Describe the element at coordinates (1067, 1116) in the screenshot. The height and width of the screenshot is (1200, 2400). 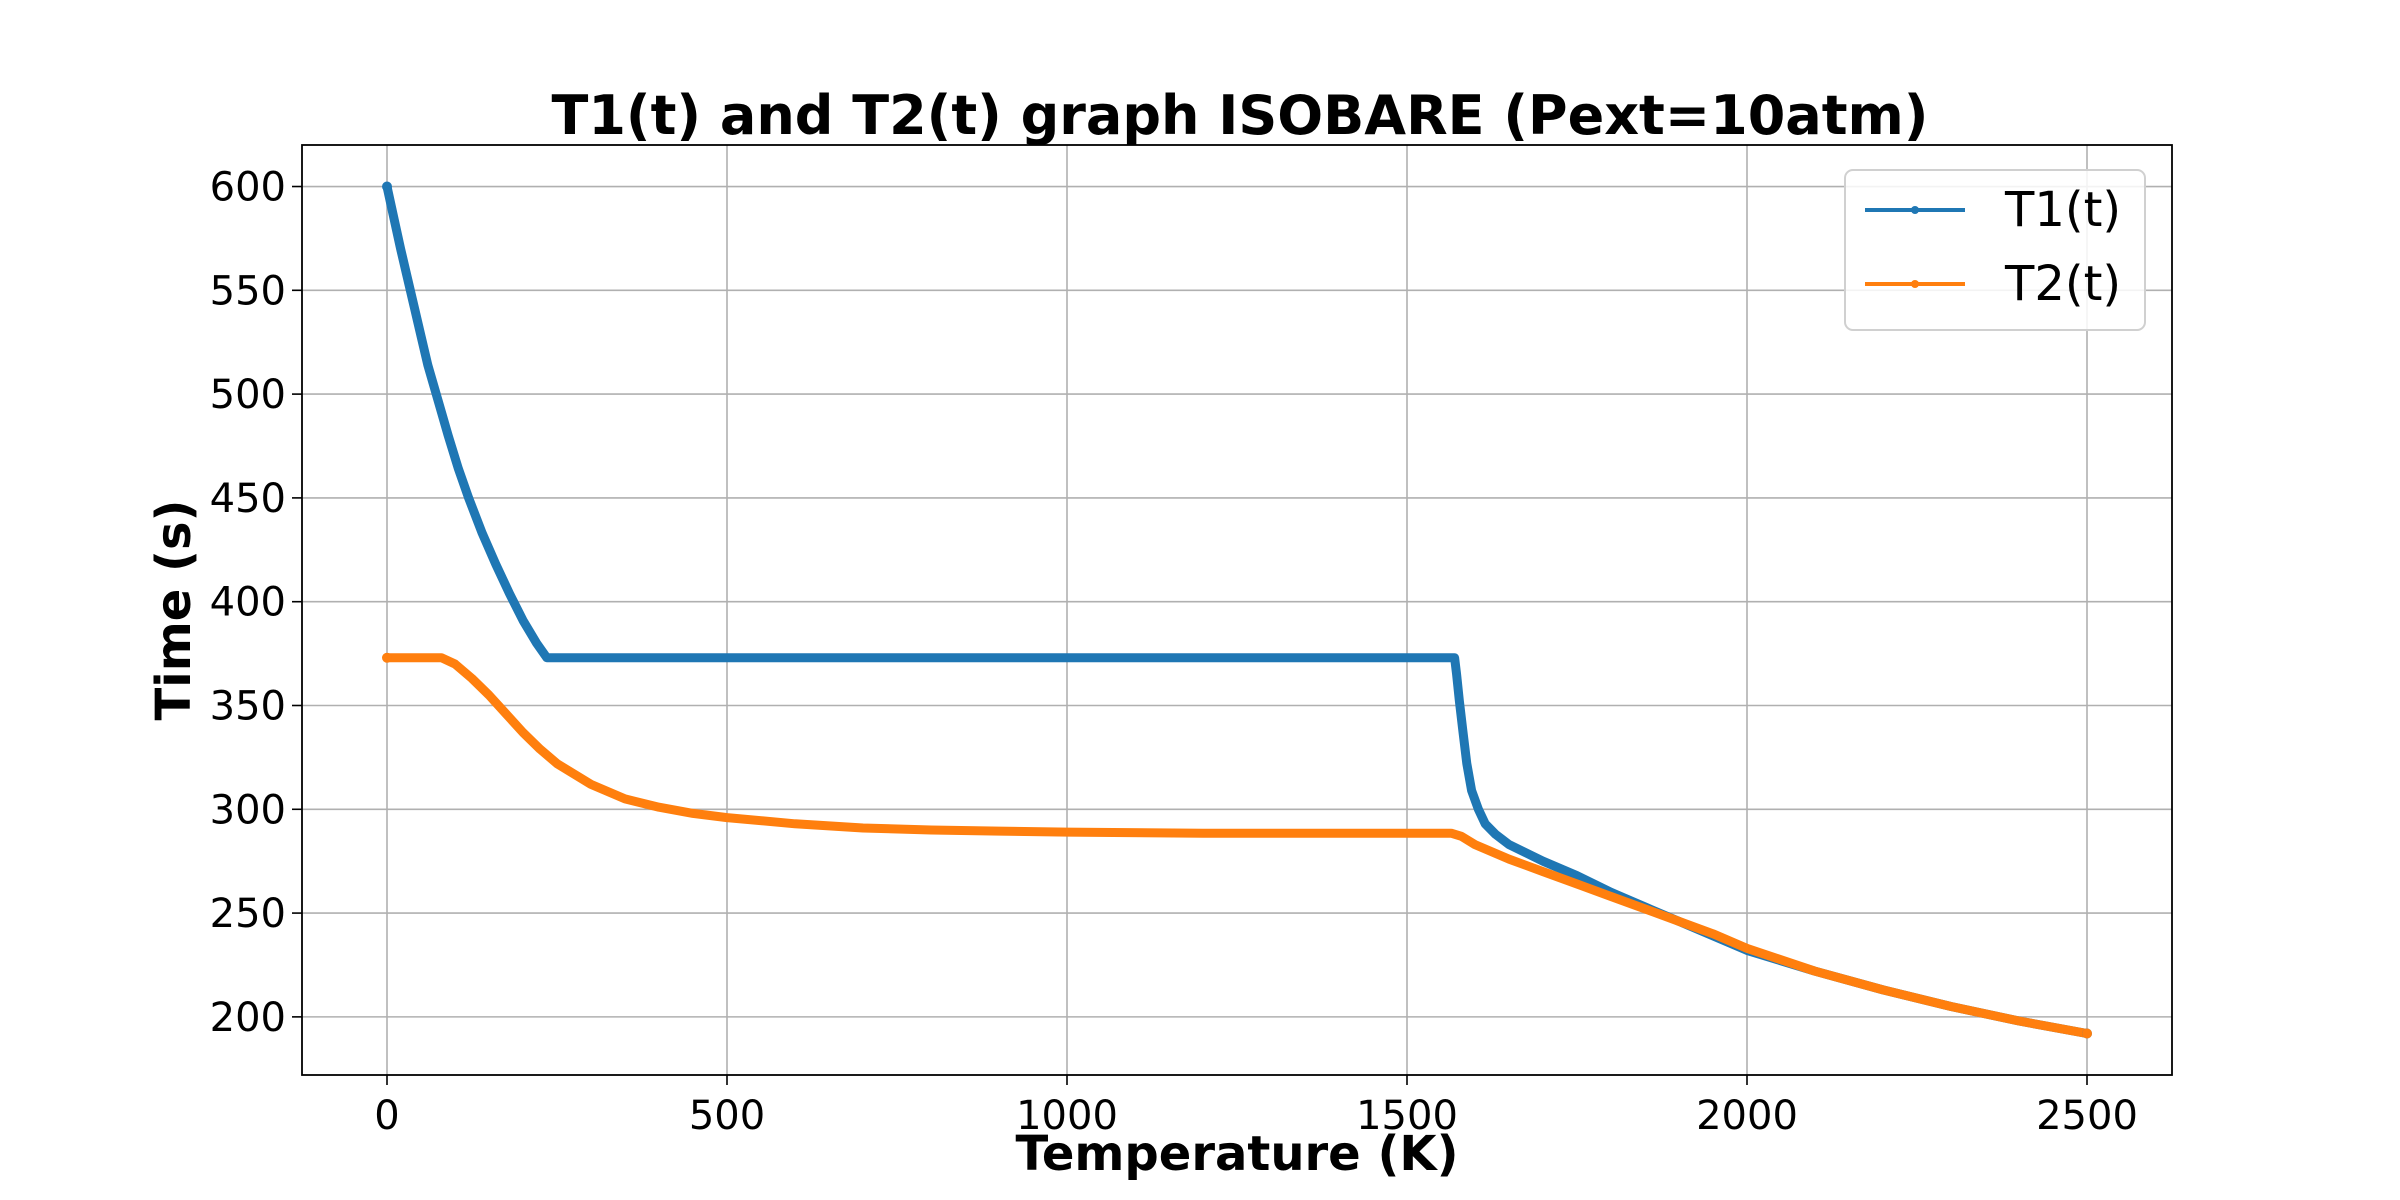
I see `x-tick-label: 1000` at that location.